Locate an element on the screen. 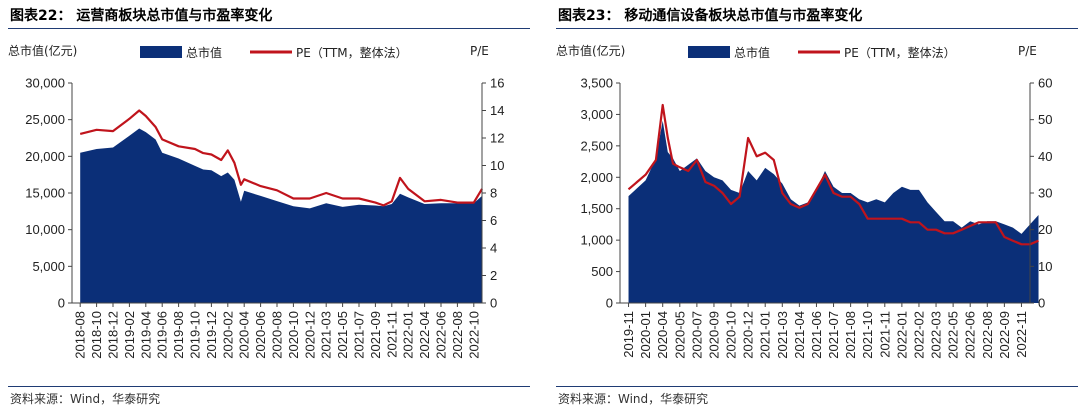 The image size is (1080, 413). left-tick-label: 20,000 is located at coordinates (45, 156).